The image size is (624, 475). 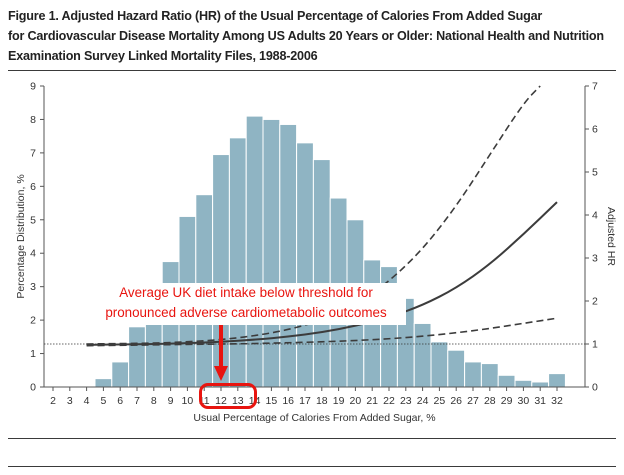 What do you see at coordinates (490, 401) in the screenshot?
I see `x-tick-label: 28` at bounding box center [490, 401].